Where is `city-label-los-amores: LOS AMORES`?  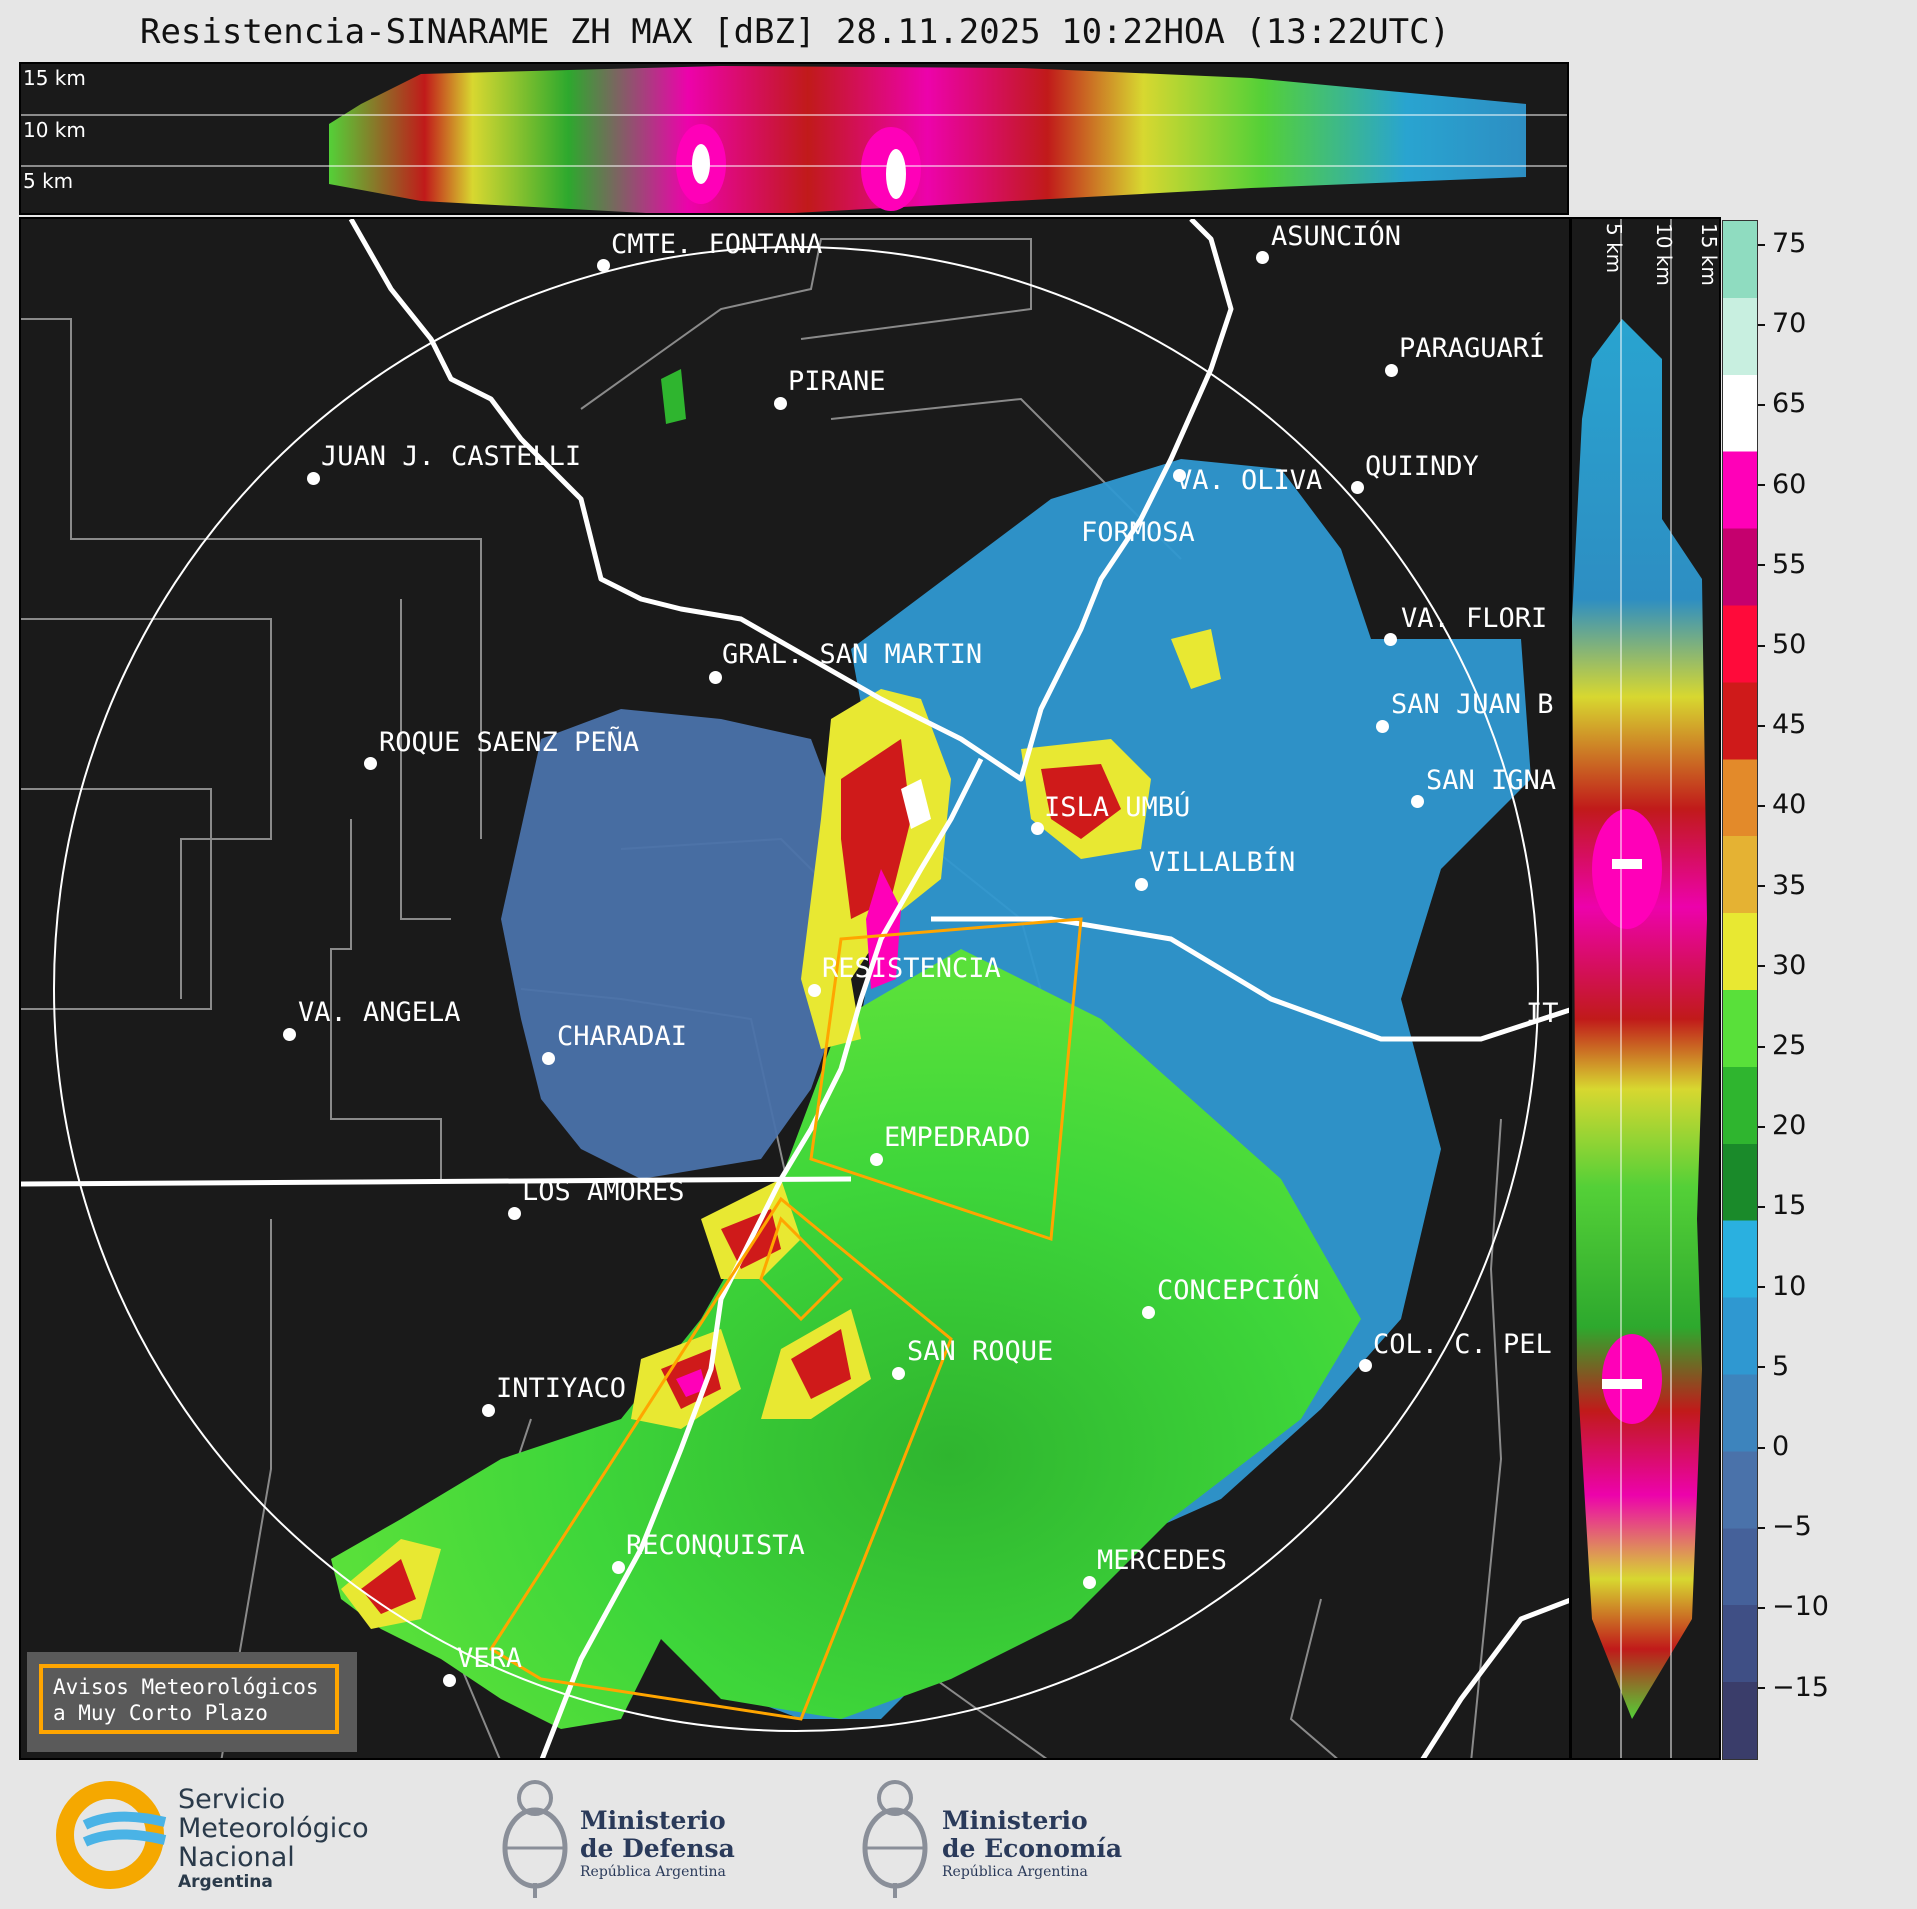 city-label-los-amores: LOS AMORES is located at coordinates (603, 1191).